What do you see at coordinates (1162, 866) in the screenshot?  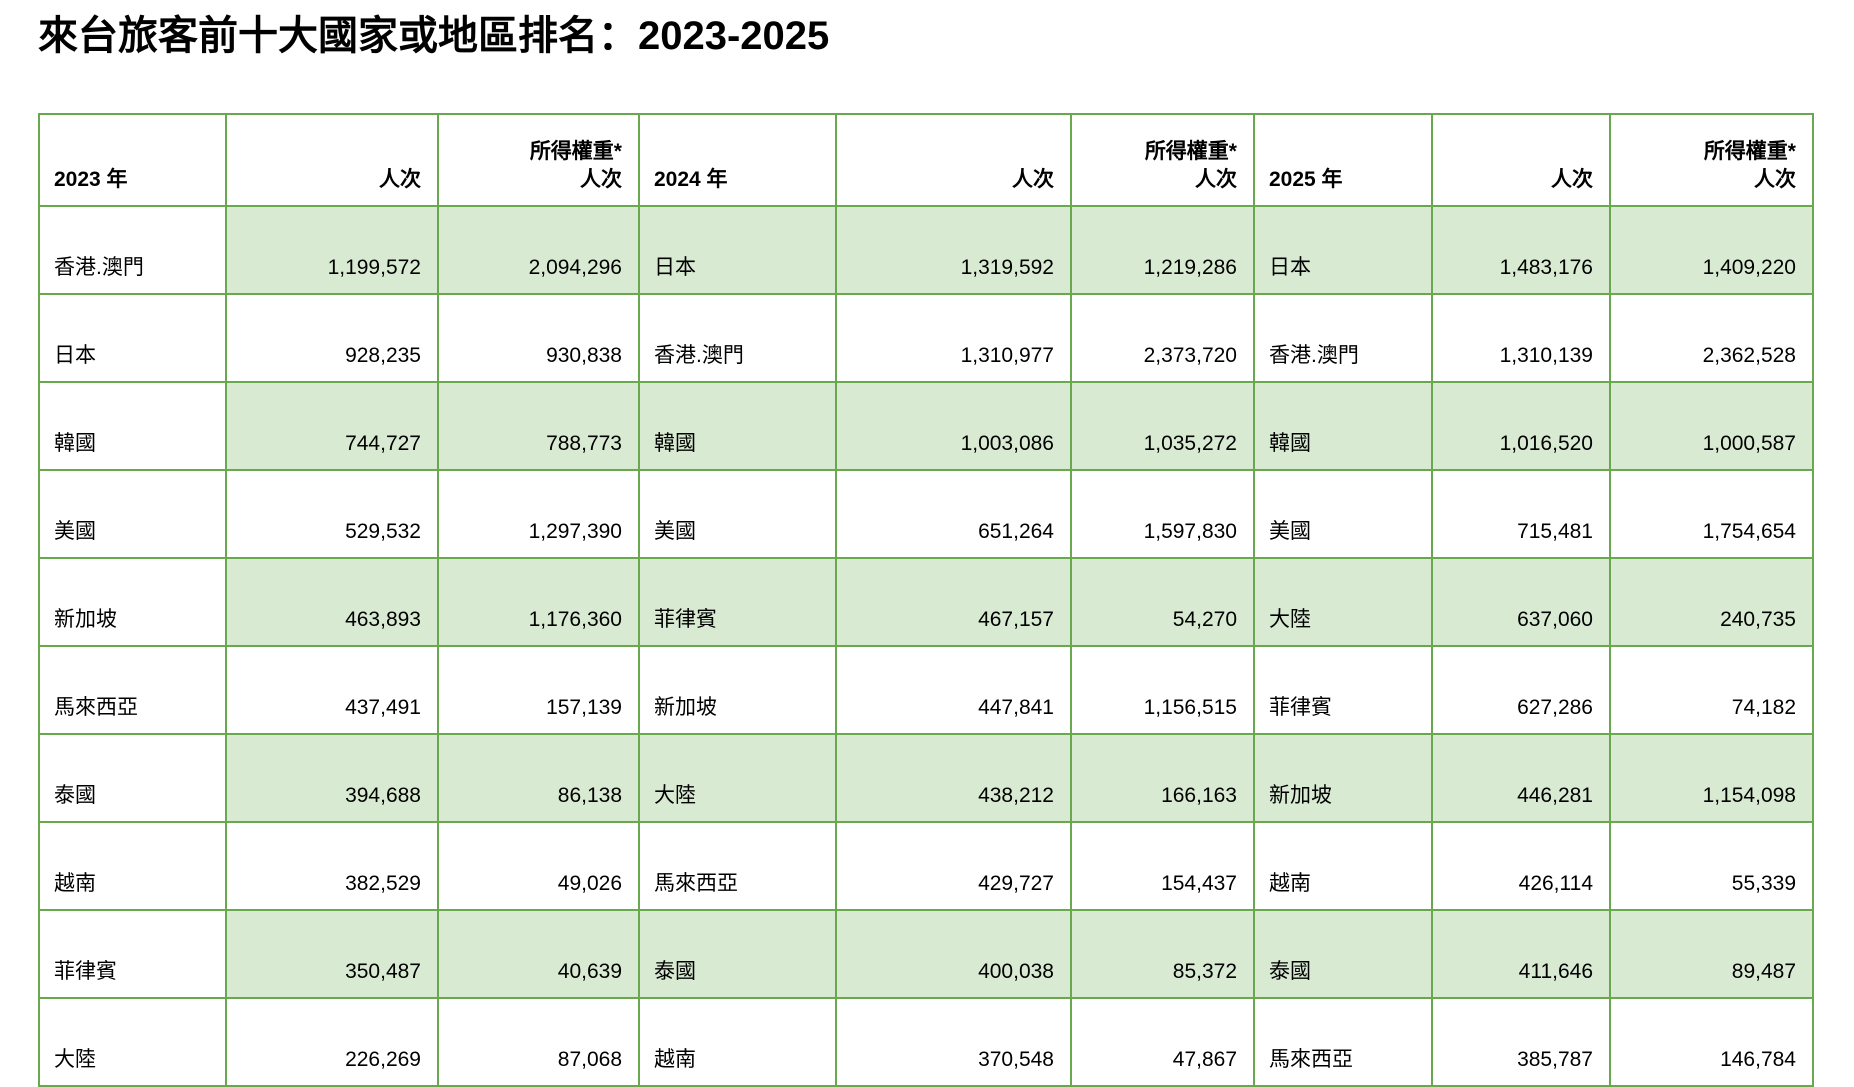 I see `weighted-cell: 154,437` at bounding box center [1162, 866].